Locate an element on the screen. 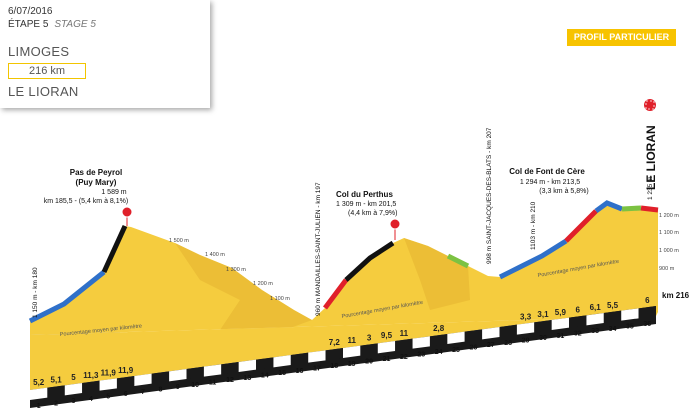 The image size is (700, 419). alt-mark-1300: 1 300 m is located at coordinates (236, 270).